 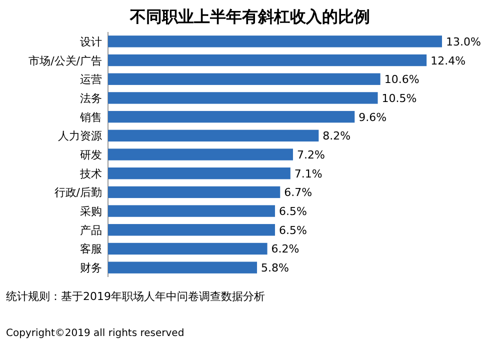 I want to click on y-tick-label: 财务, so click(x=91, y=268).